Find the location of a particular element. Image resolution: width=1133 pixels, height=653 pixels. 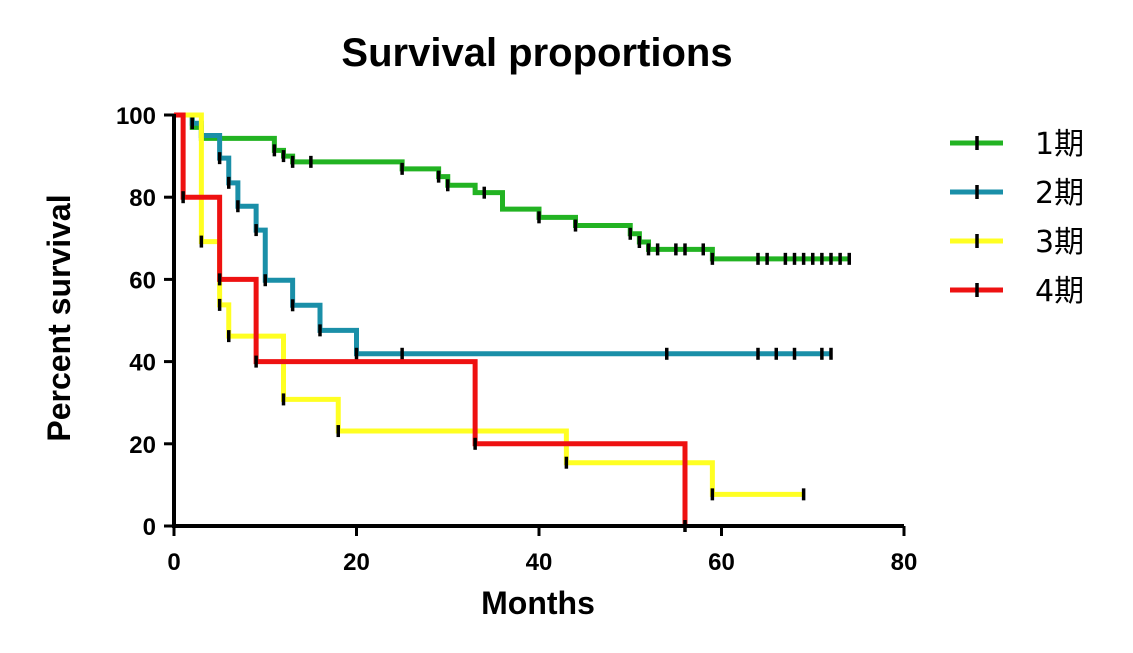

y-tick-label: 60 is located at coordinates (142, 280).